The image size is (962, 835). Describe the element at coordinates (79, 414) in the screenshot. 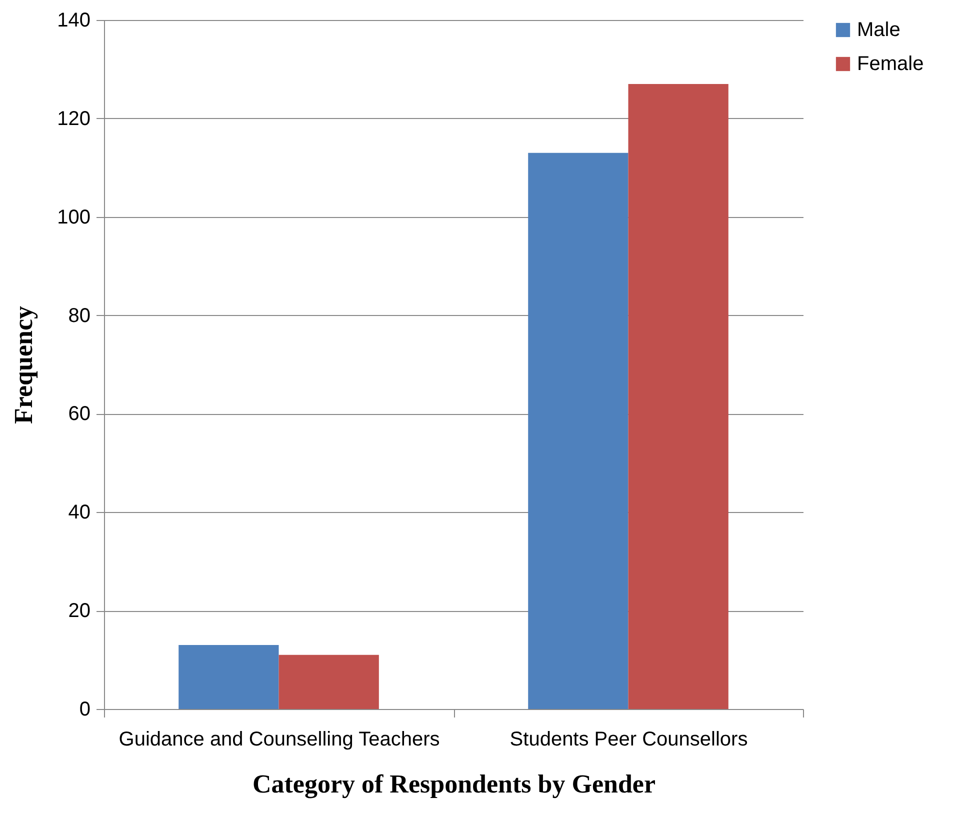

I see `y-tick-label: 60` at that location.